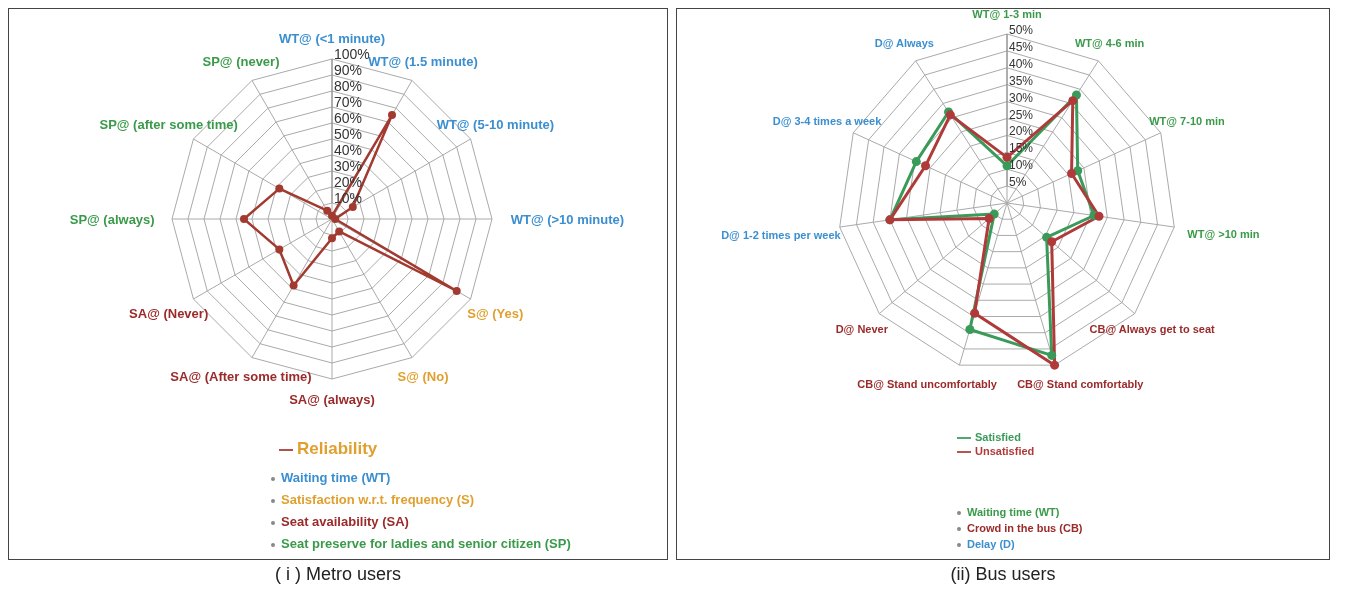  Describe the element at coordinates (1152, 328) in the screenshot. I see `spoke-label: CB@ Always get to seat` at that location.